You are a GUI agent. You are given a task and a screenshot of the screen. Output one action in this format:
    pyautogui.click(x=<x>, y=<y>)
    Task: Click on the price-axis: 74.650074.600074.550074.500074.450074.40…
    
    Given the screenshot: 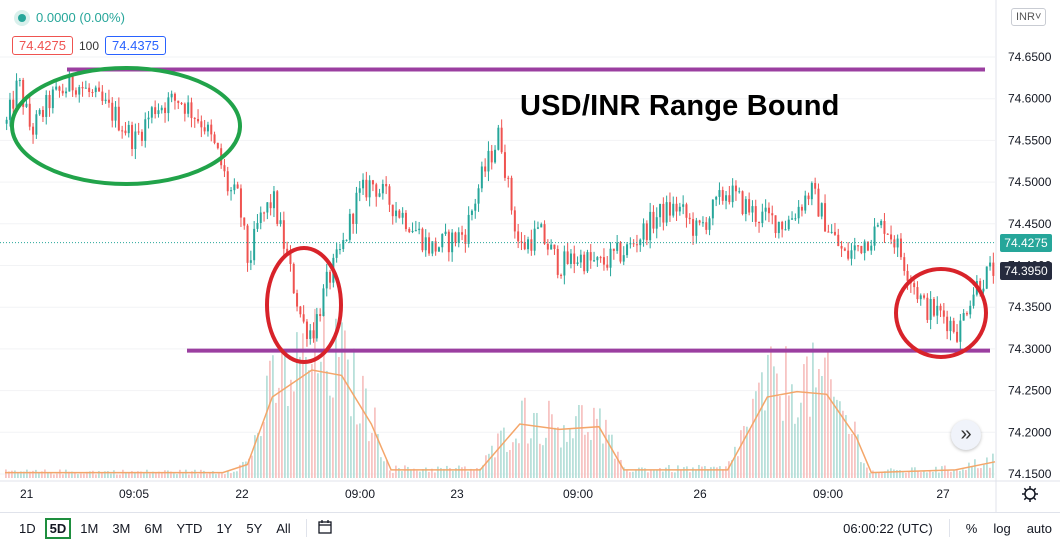 What is the action you would take?
    pyautogui.click(x=1030, y=265)
    